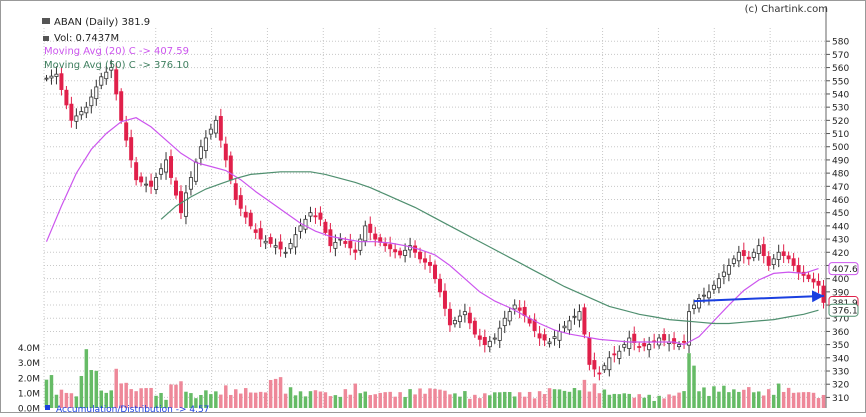 The width and height of the screenshot is (866, 417). I want to click on price-tick-label: 540, so click(840, 95).